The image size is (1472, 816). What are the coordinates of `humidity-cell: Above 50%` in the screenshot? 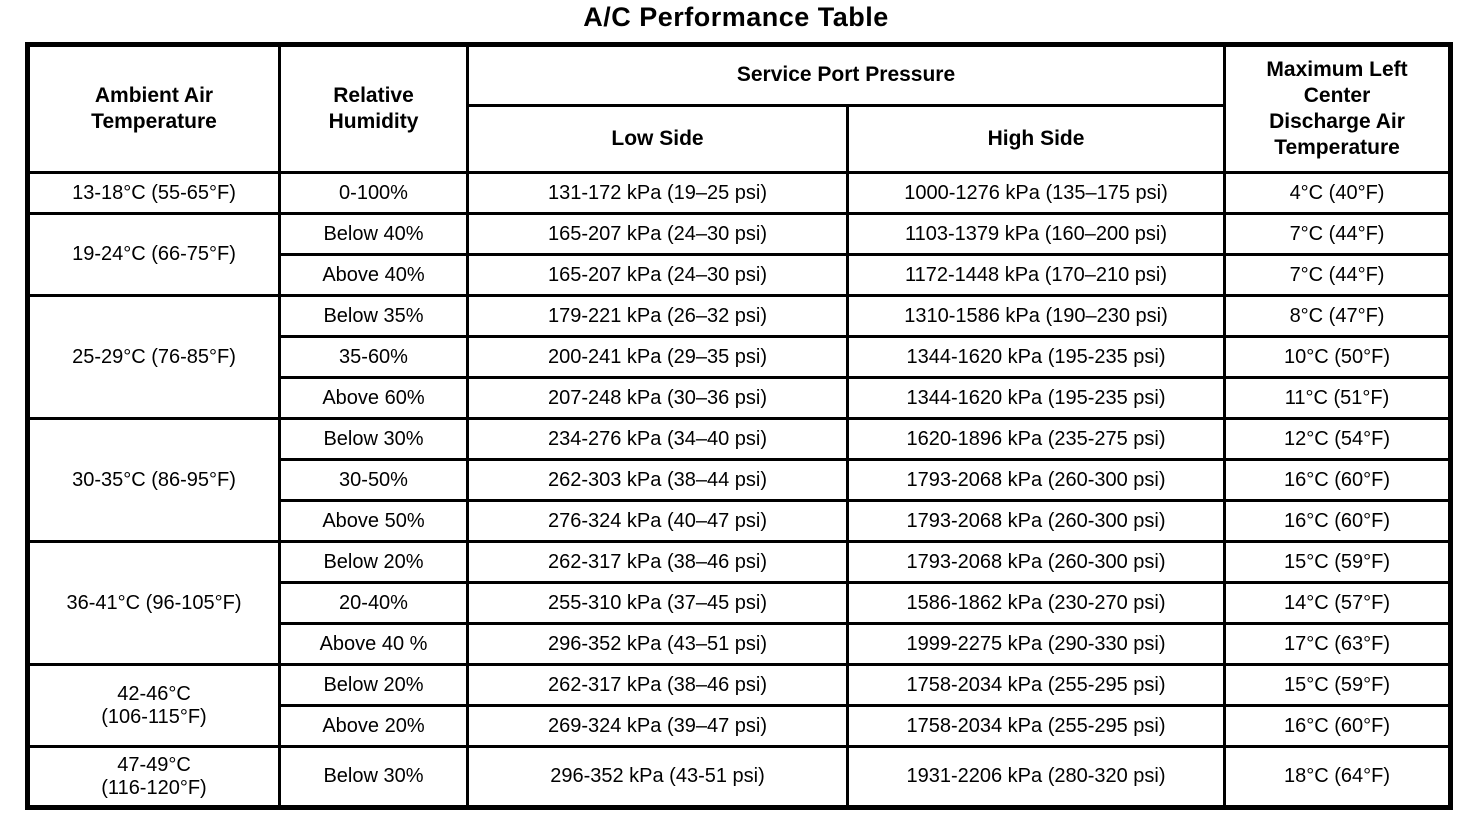 It's located at (373, 521).